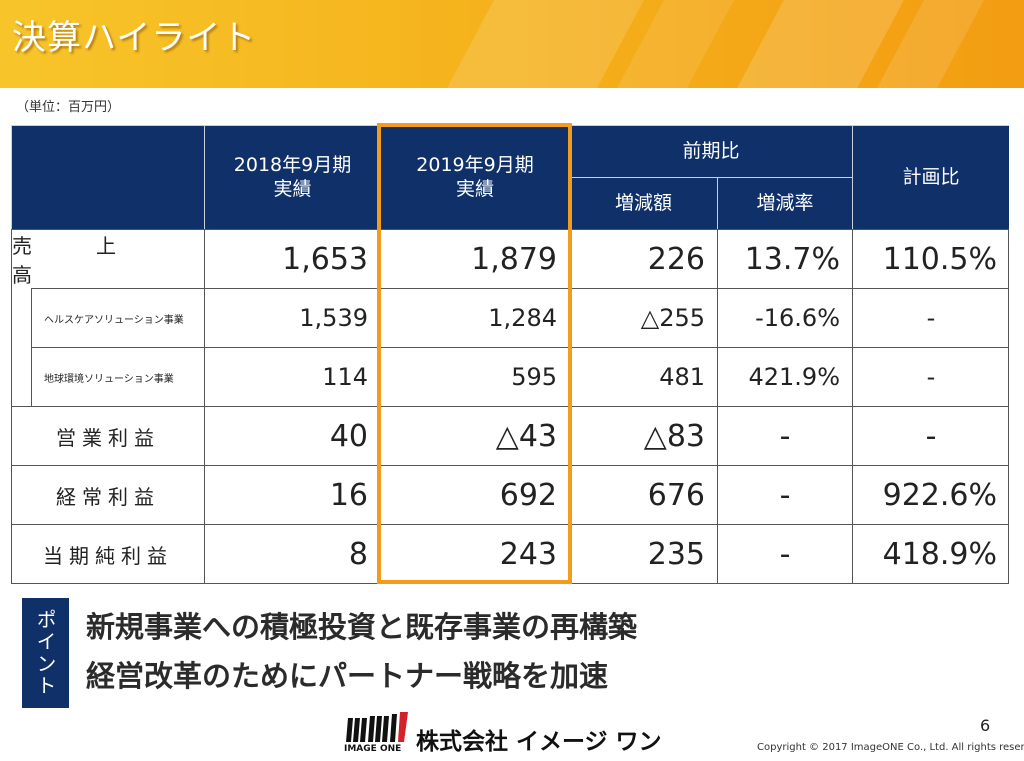 Image resolution: width=1024 pixels, height=761 pixels. What do you see at coordinates (292, 258) in the screenshot?
I see `cell-sales-v2018: 1,653` at bounding box center [292, 258].